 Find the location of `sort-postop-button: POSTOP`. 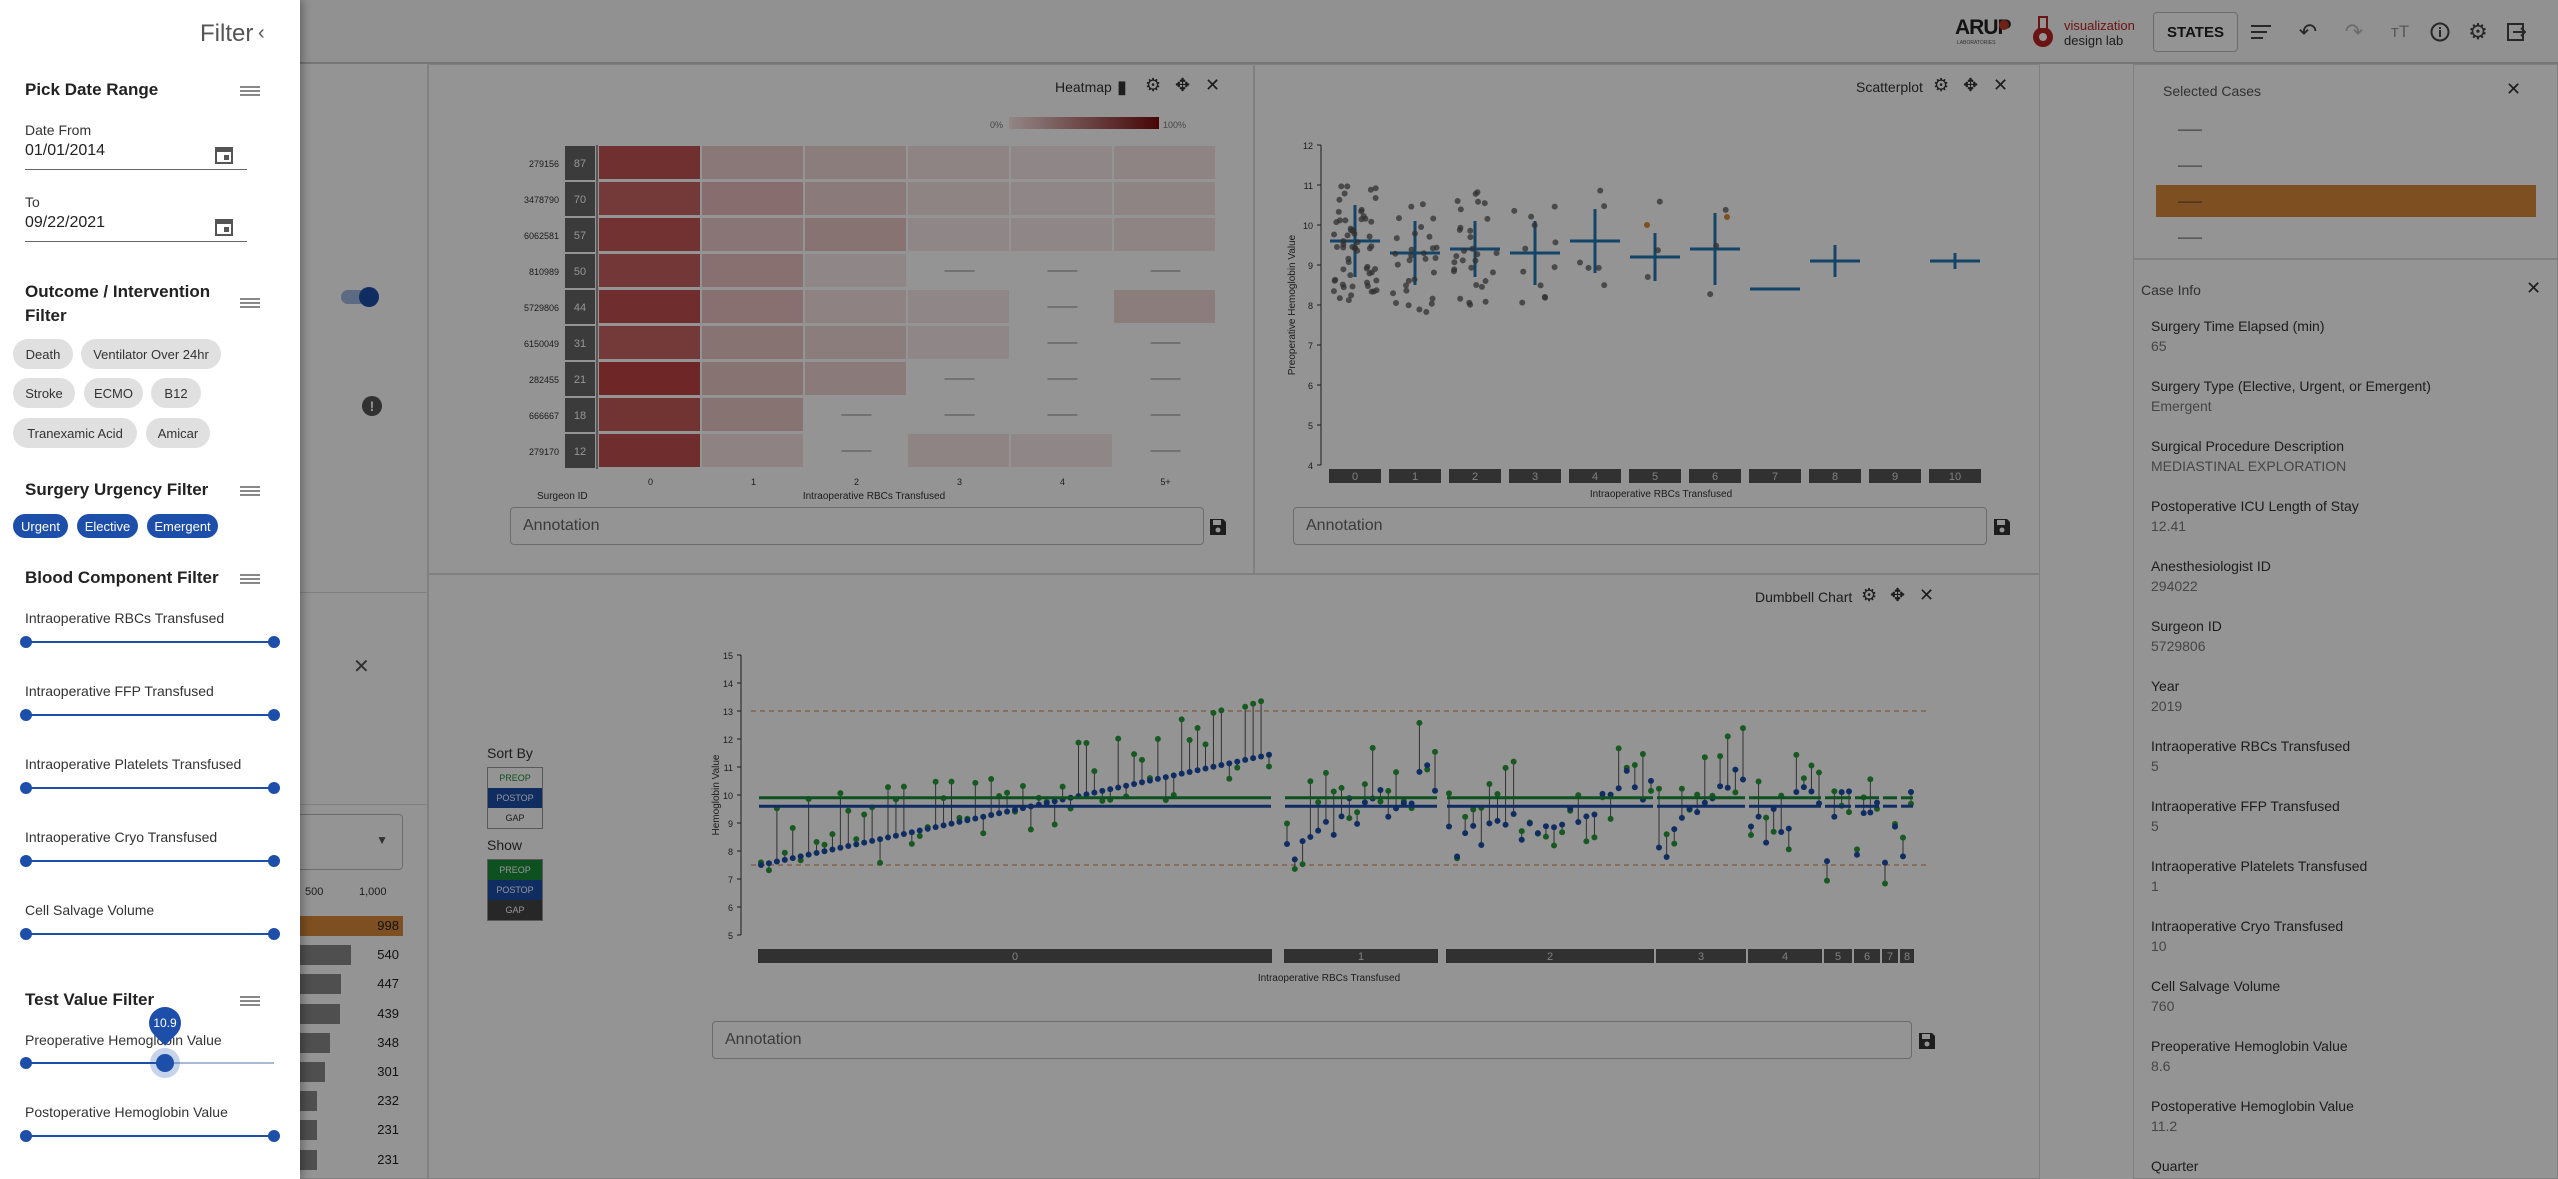

sort-postop-button: POSTOP is located at coordinates (515, 798).